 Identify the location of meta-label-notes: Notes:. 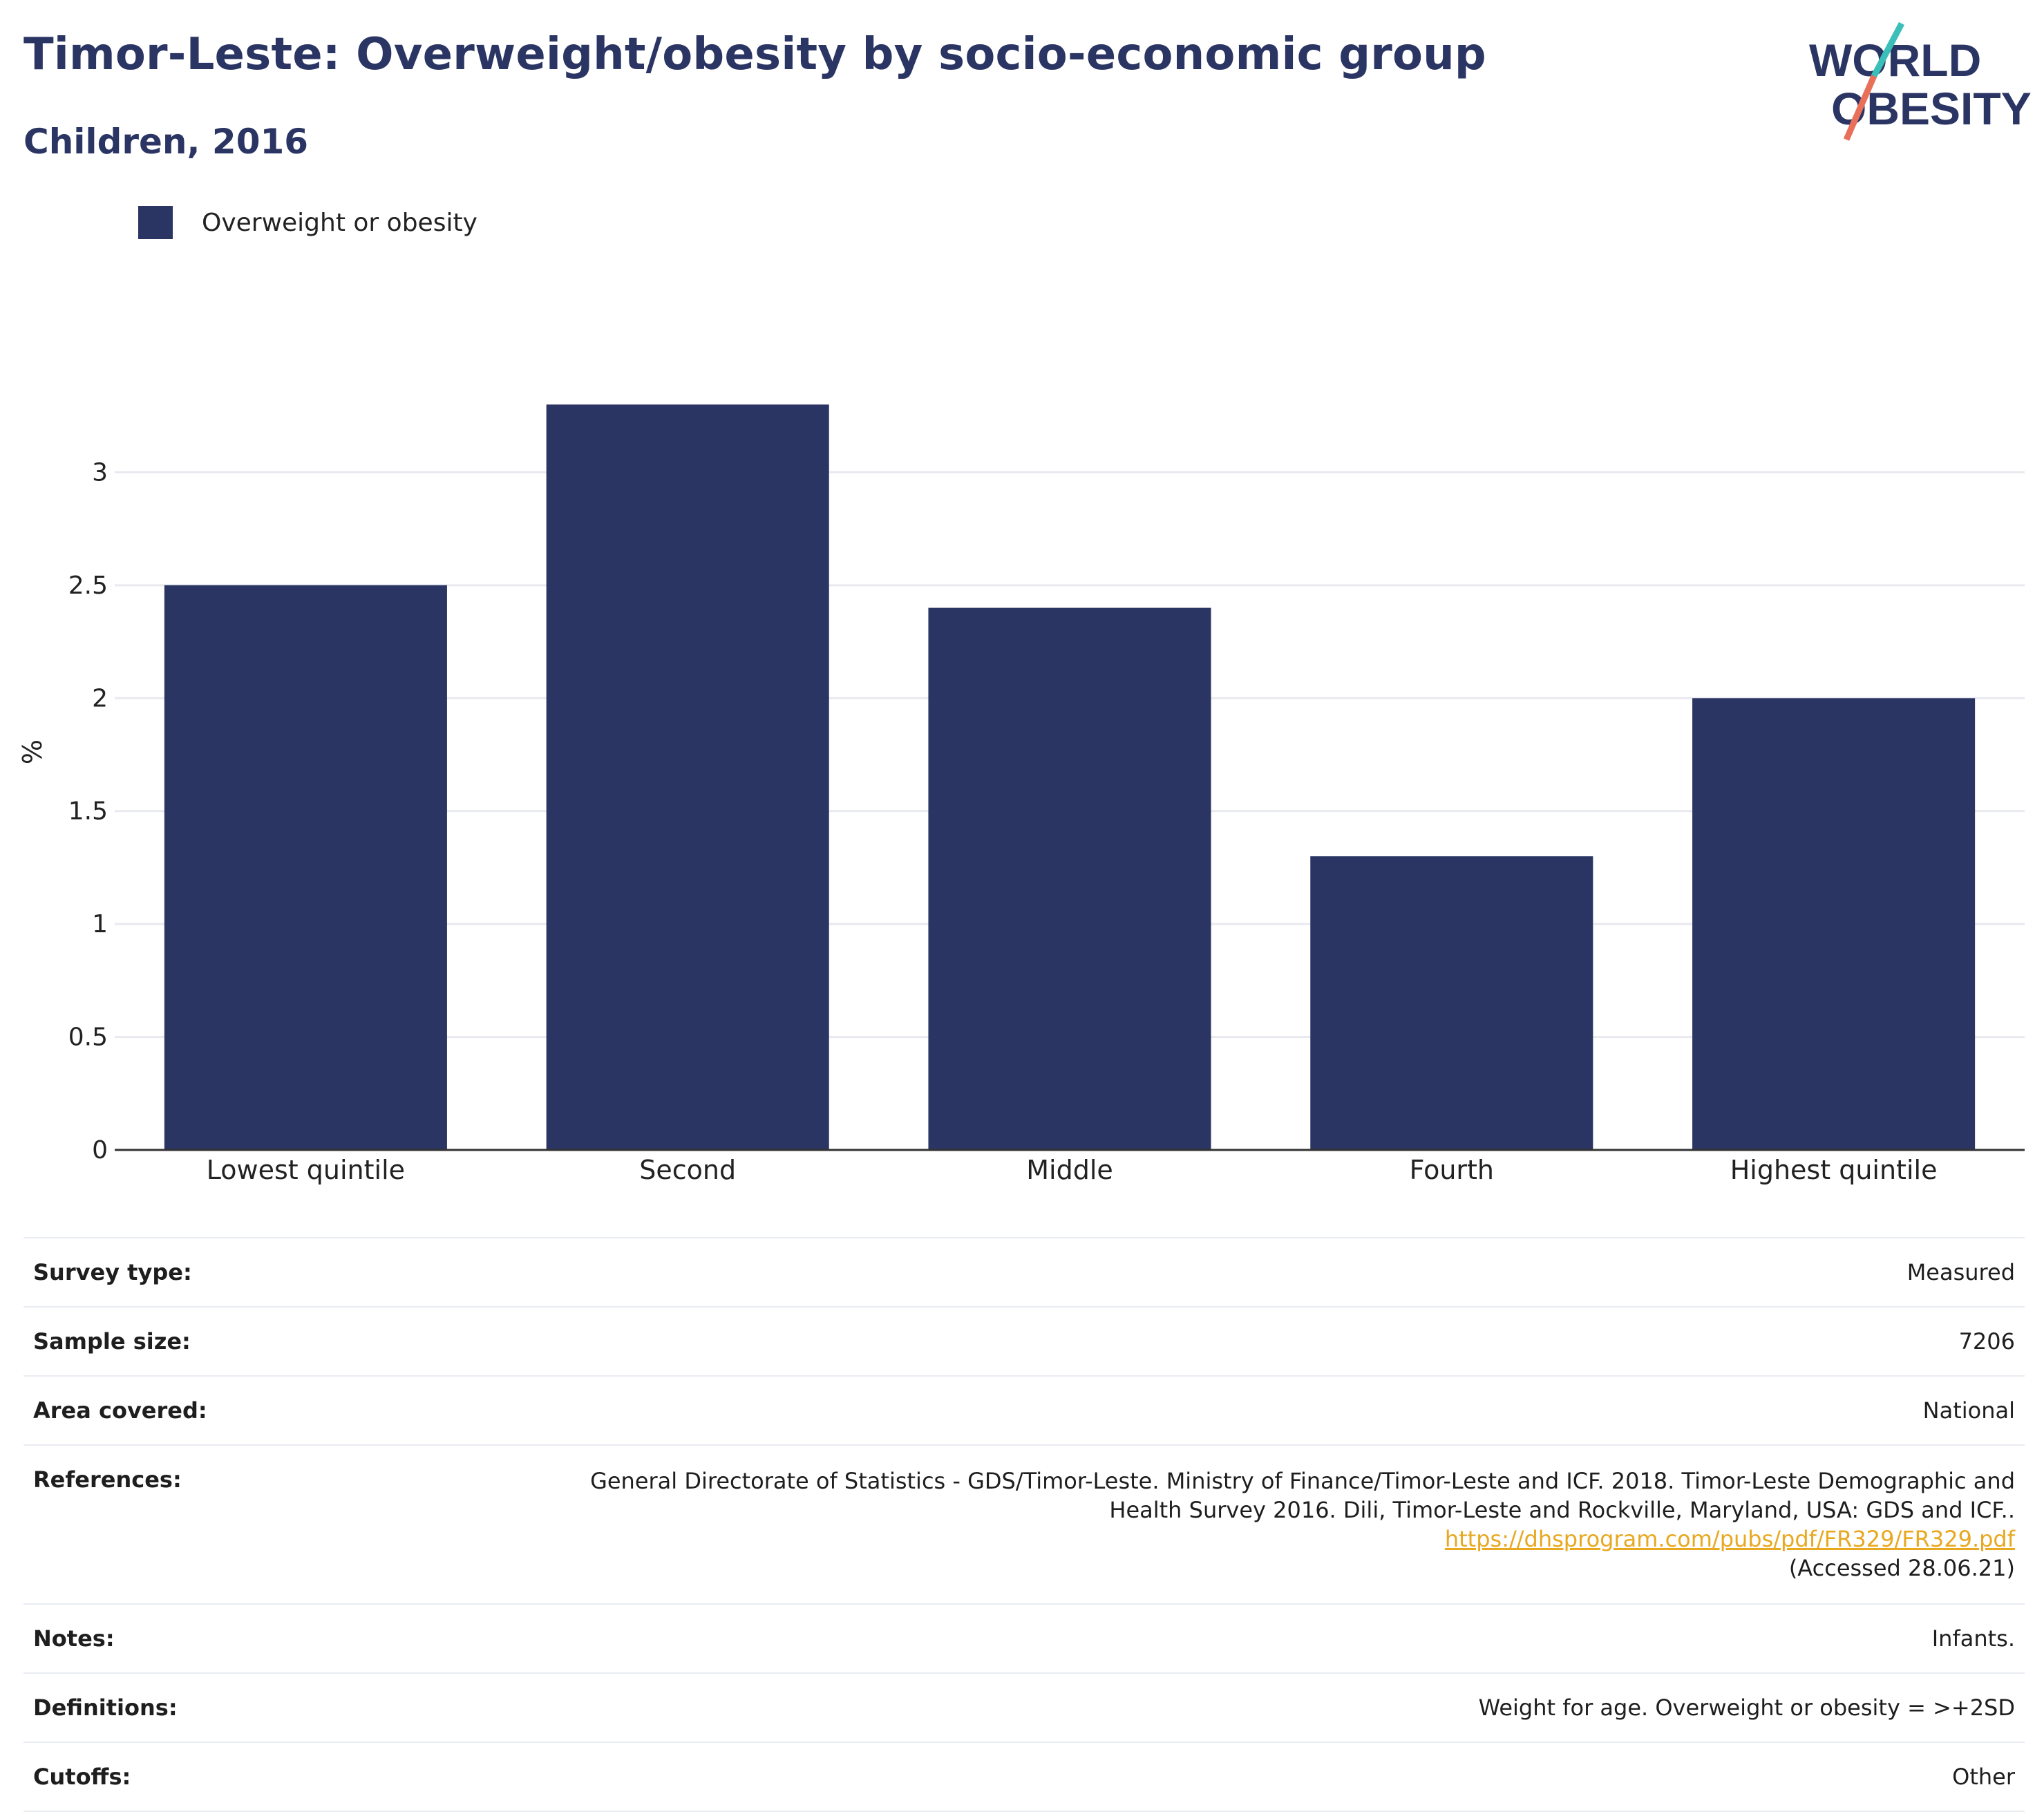
(74, 1638).